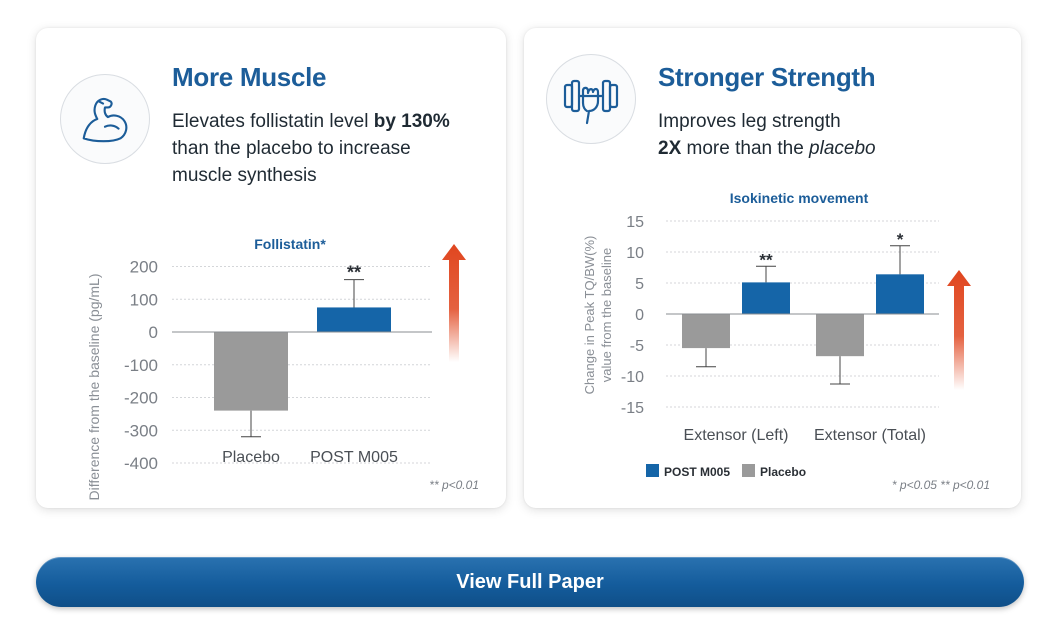 Image resolution: width=1057 pixels, height=621 pixels. What do you see at coordinates (767, 77) in the screenshot?
I see `card-title: Stronger Strength` at bounding box center [767, 77].